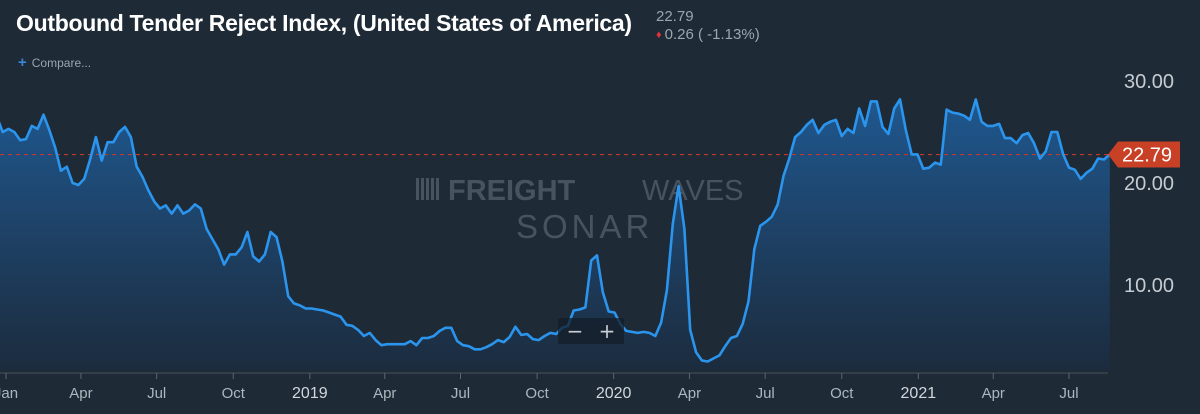  Describe the element at coordinates (427, 189) in the screenshot. I see `watermark-stripes-icon` at that location.